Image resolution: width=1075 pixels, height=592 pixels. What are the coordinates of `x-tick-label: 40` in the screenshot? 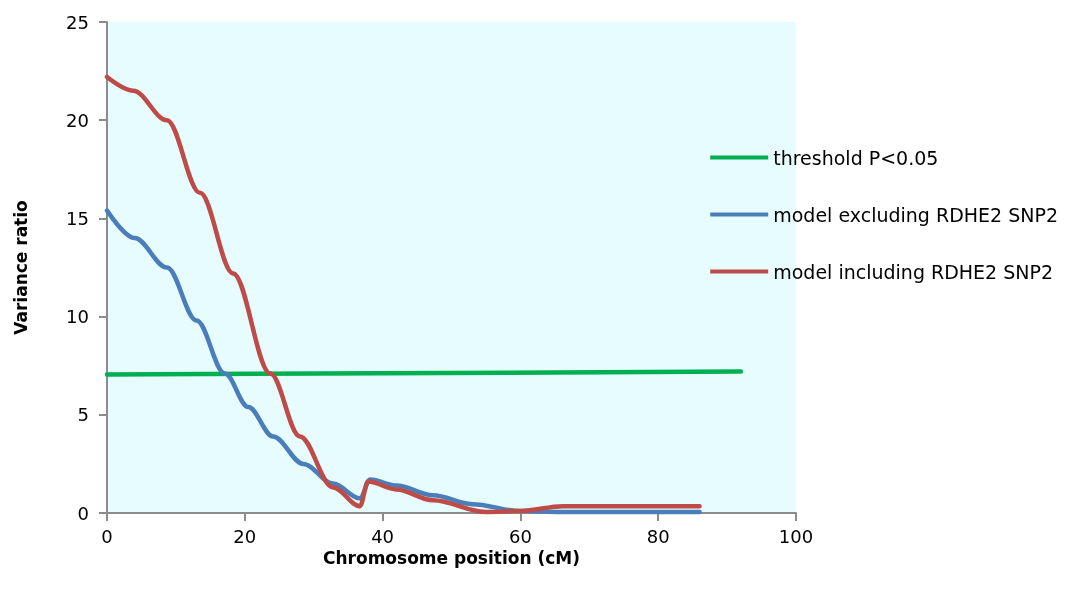 It's located at (383, 536).